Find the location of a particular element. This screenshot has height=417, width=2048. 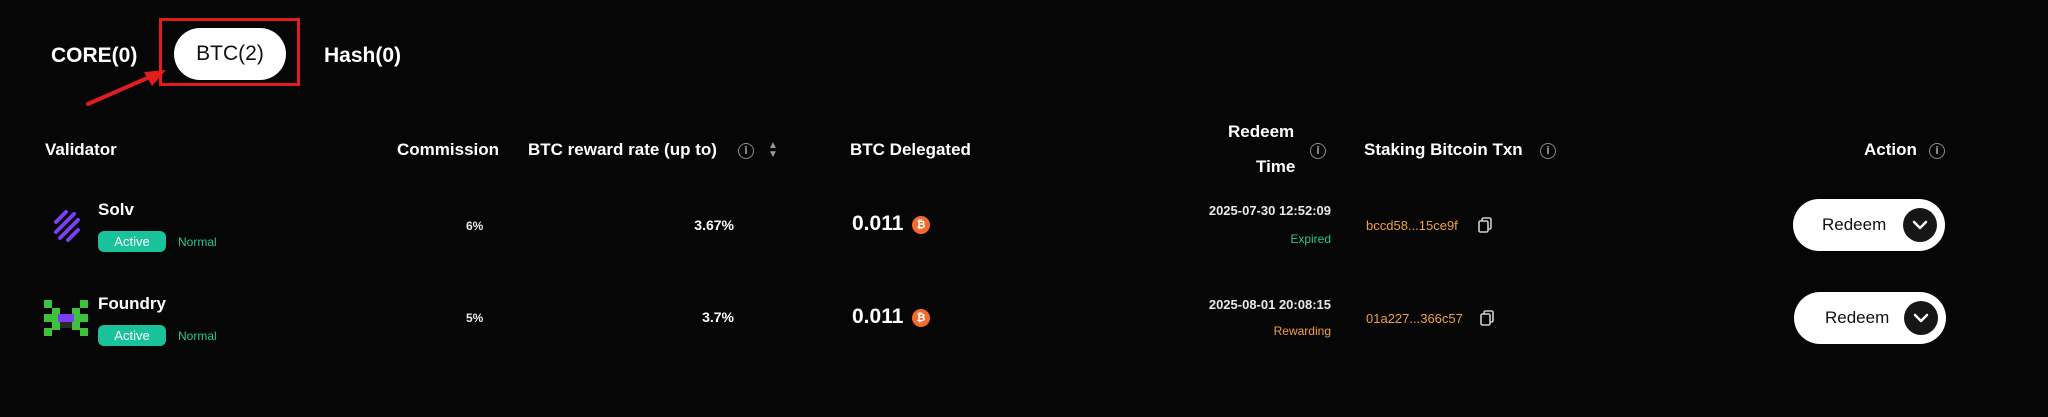

redeem-time-value: 2025-08-01 20:08:15 is located at coordinates (1269, 304).